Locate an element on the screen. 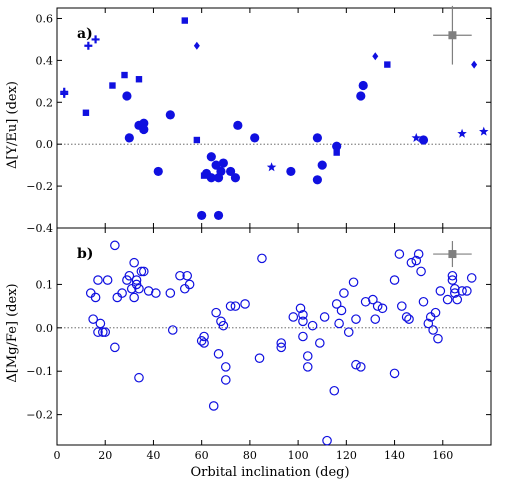 Image resolution: width=517 pixels, height=490 pixels. x-tick-label: 120 is located at coordinates (346, 455).